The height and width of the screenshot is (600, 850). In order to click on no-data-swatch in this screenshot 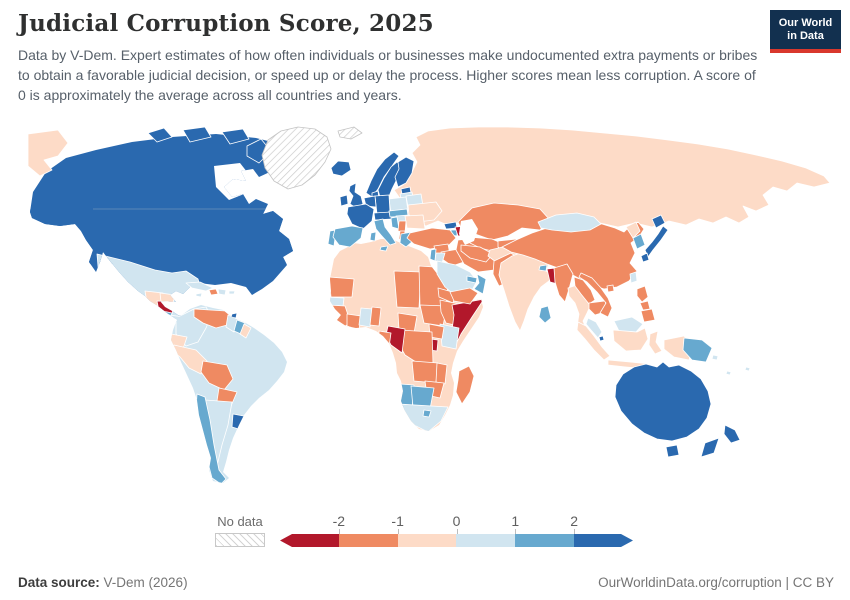, I will do `click(240, 540)`.